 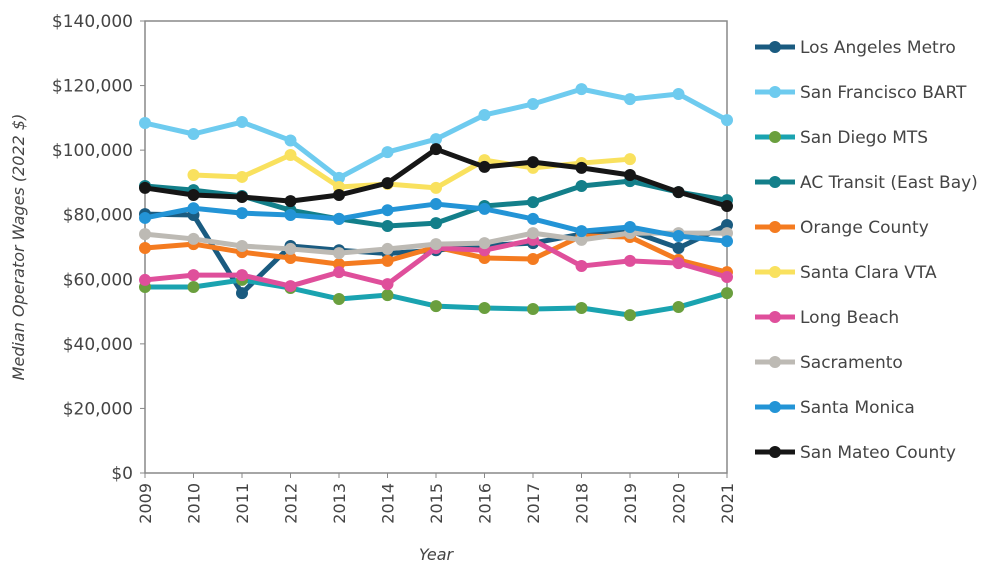 I want to click on x-tick-label: 2013, so click(x=339, y=503).